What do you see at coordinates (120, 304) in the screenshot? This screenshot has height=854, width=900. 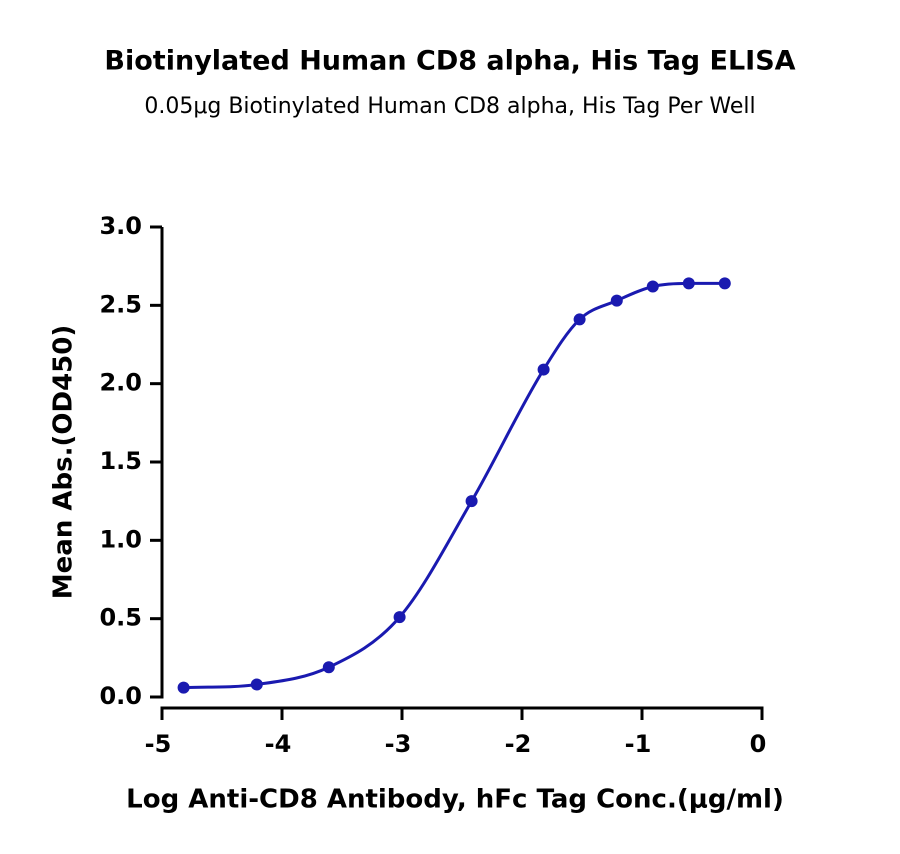 I see `y-tick-label: 2.5` at bounding box center [120, 304].